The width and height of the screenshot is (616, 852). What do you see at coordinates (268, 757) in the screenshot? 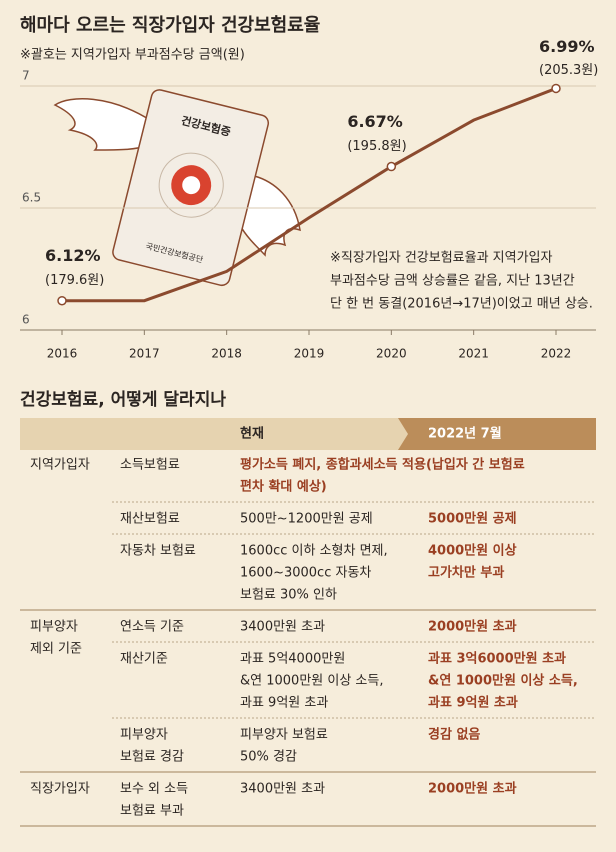
I see `current-value: 50% 경감` at bounding box center [268, 757].